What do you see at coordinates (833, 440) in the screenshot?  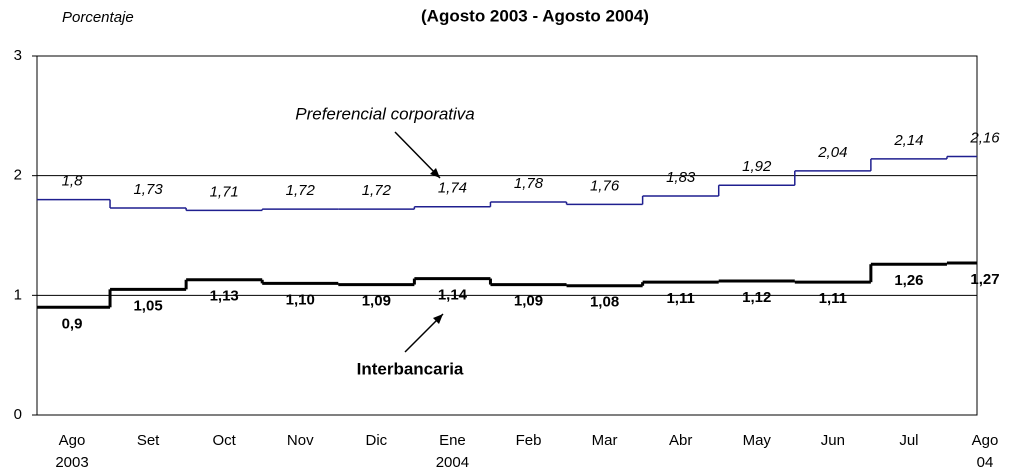 I see `x-tick-label: Jun` at bounding box center [833, 440].